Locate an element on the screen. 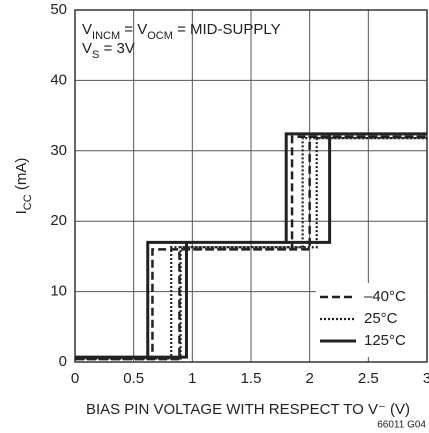 The image size is (429, 433). legend-label: 125°C is located at coordinates (385, 340).